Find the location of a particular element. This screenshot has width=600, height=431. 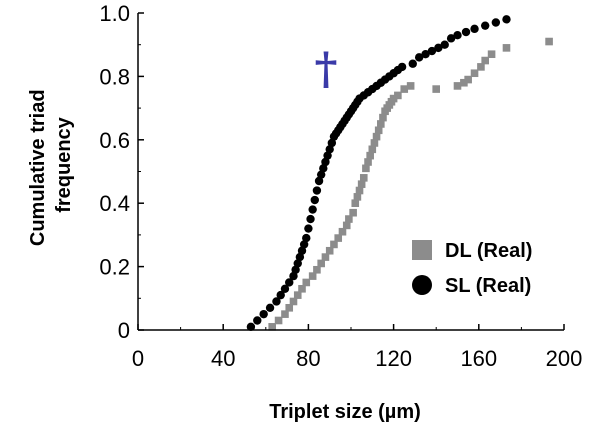

x-axis-title: Triplet size (µm) is located at coordinates (345, 412).